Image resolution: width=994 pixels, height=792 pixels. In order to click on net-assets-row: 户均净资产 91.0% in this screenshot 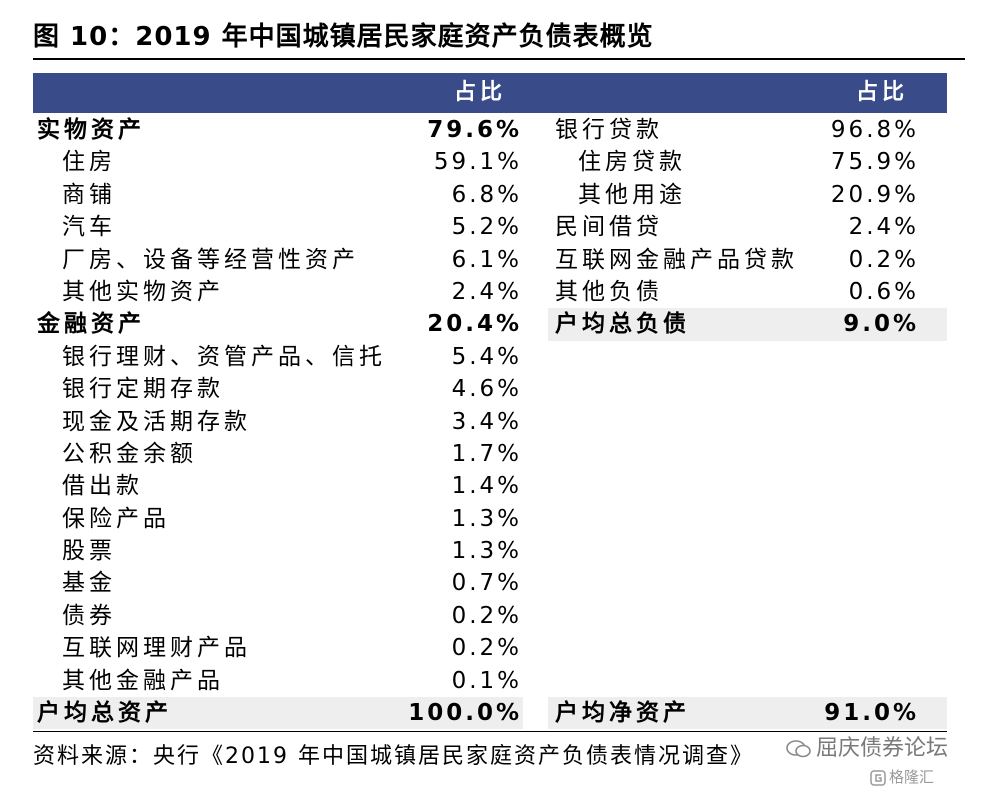, I will do `click(497, 713)`.